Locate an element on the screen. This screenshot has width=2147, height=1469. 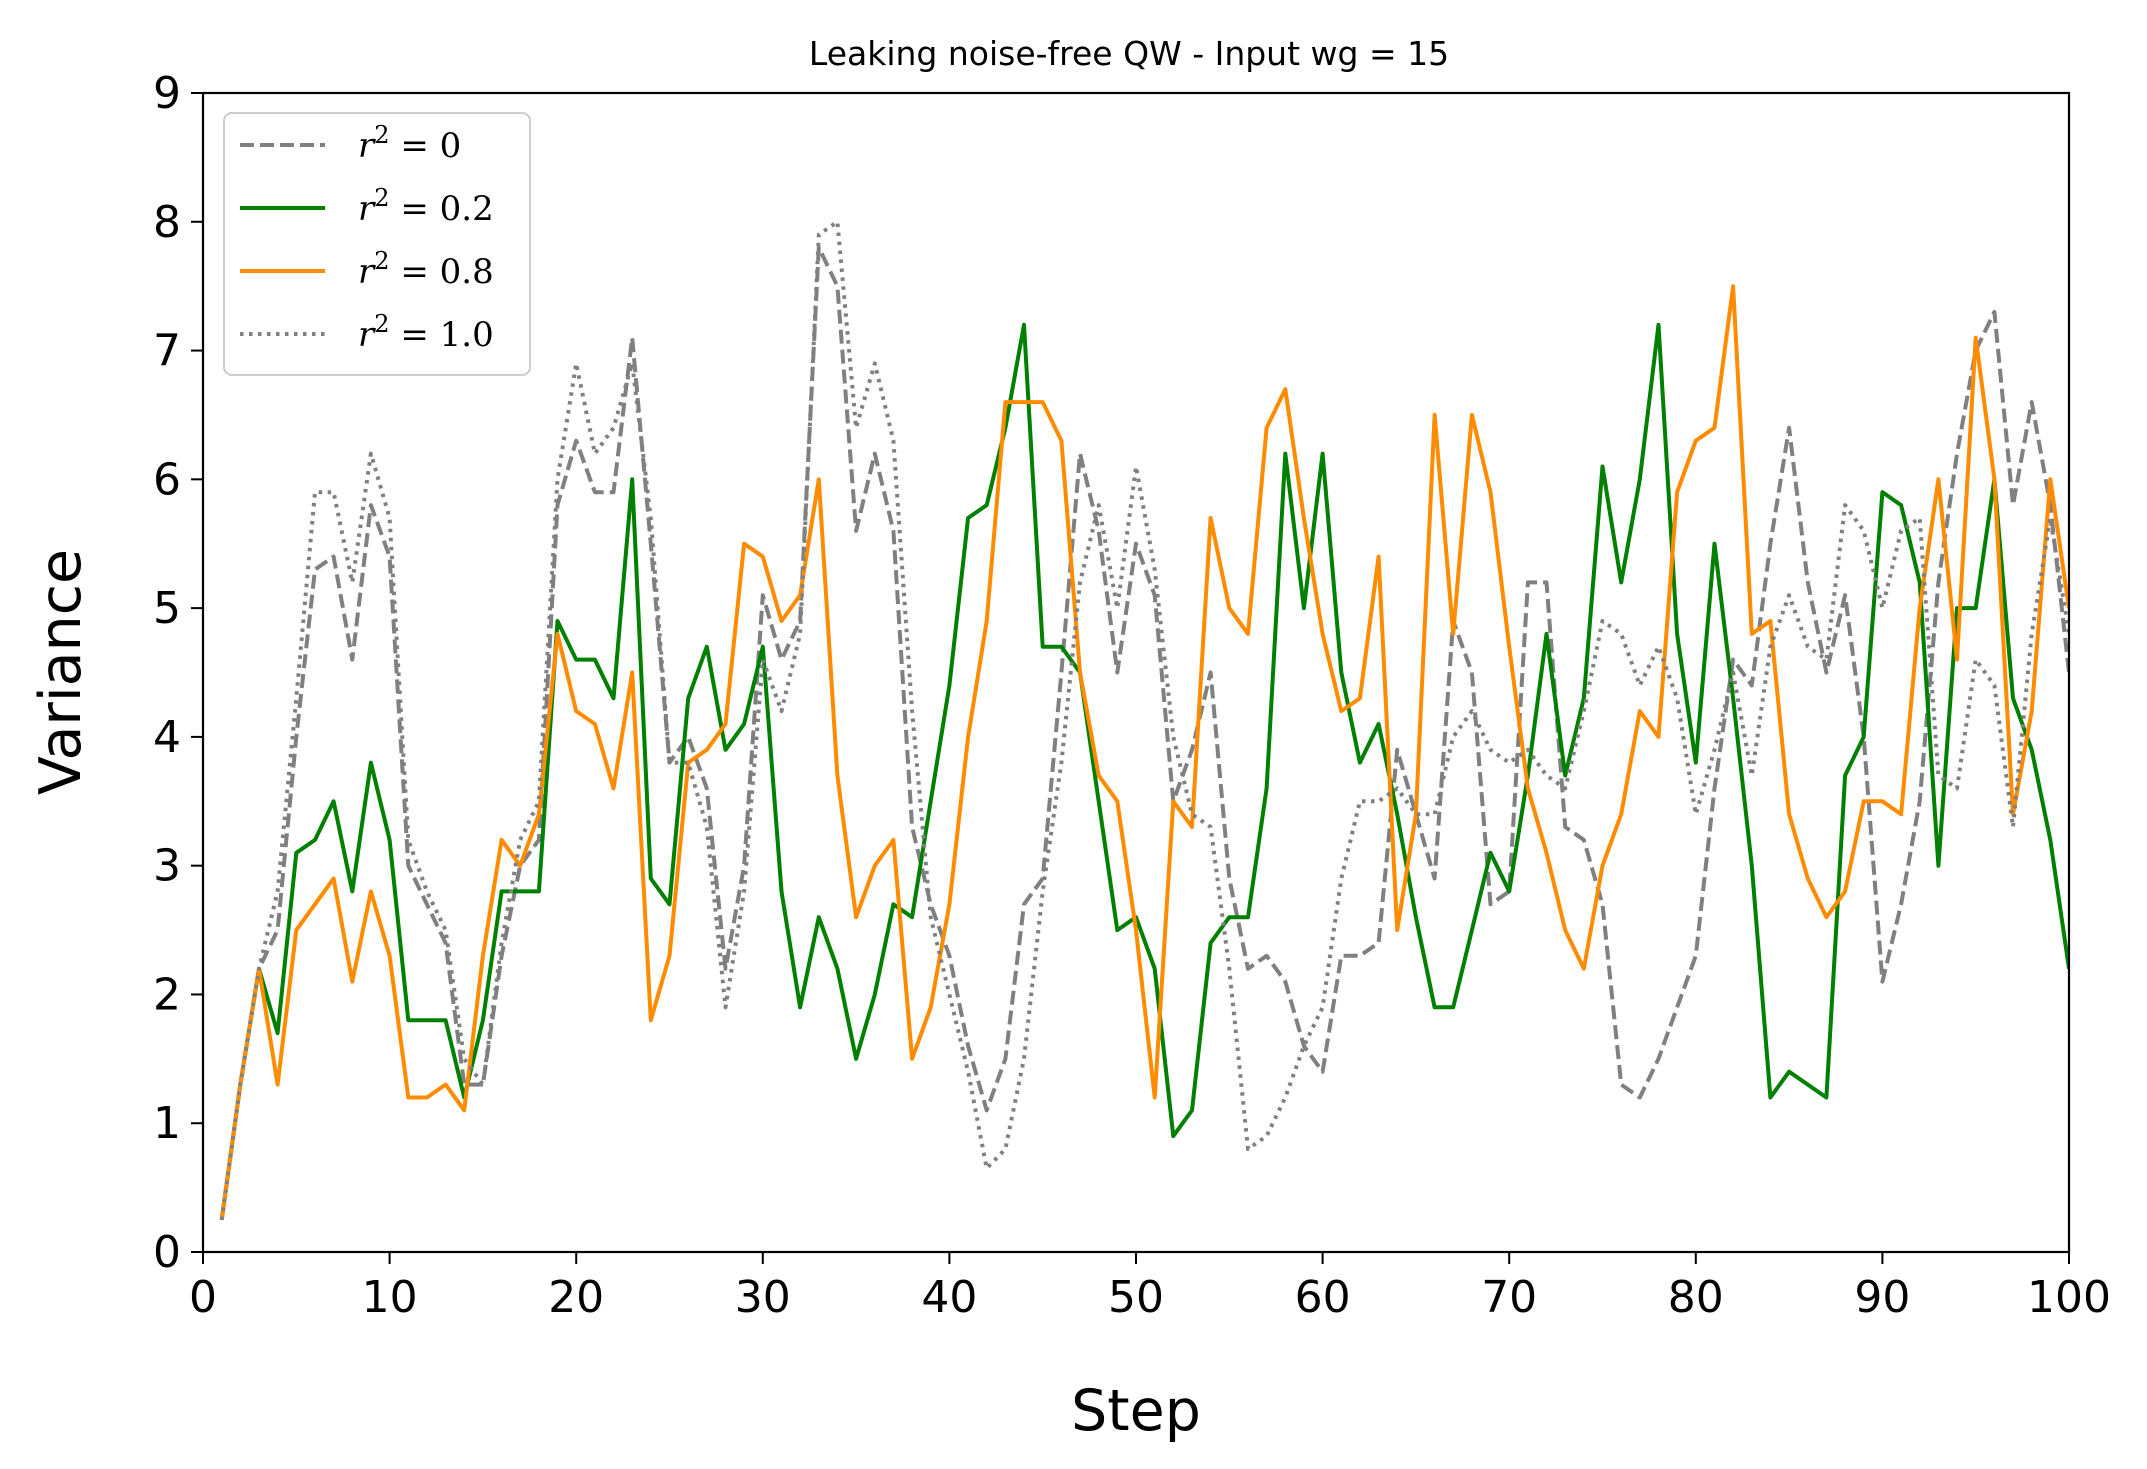
x-tick-label: 70 is located at coordinates (1509, 1297).